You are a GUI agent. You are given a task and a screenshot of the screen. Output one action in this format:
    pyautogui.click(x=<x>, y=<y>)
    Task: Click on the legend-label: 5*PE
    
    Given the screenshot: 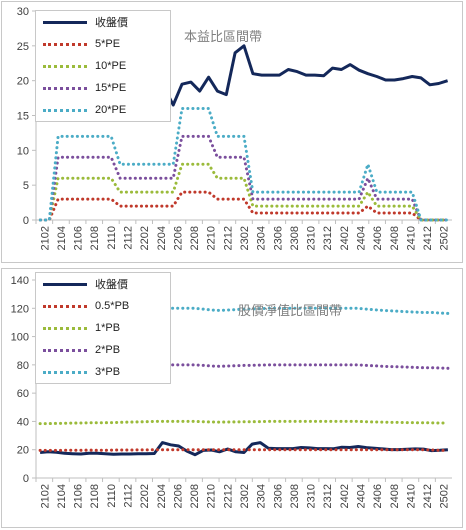 What is the action you would take?
    pyautogui.click(x=108, y=44)
    